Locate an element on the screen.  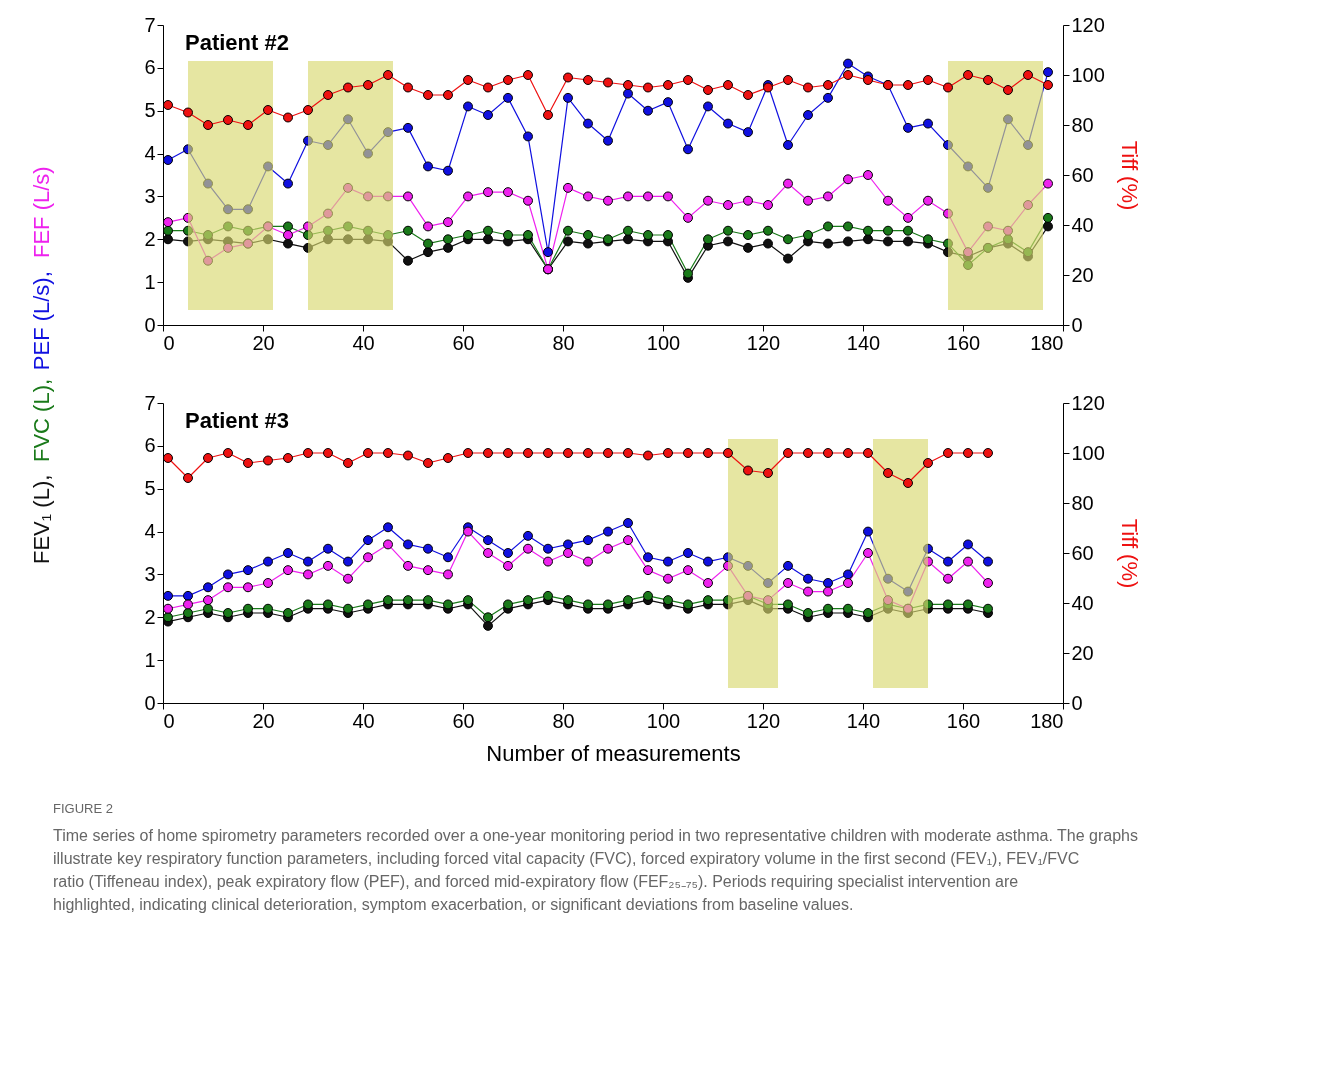
text: FVC (L), is located at coordinates (41, 420).